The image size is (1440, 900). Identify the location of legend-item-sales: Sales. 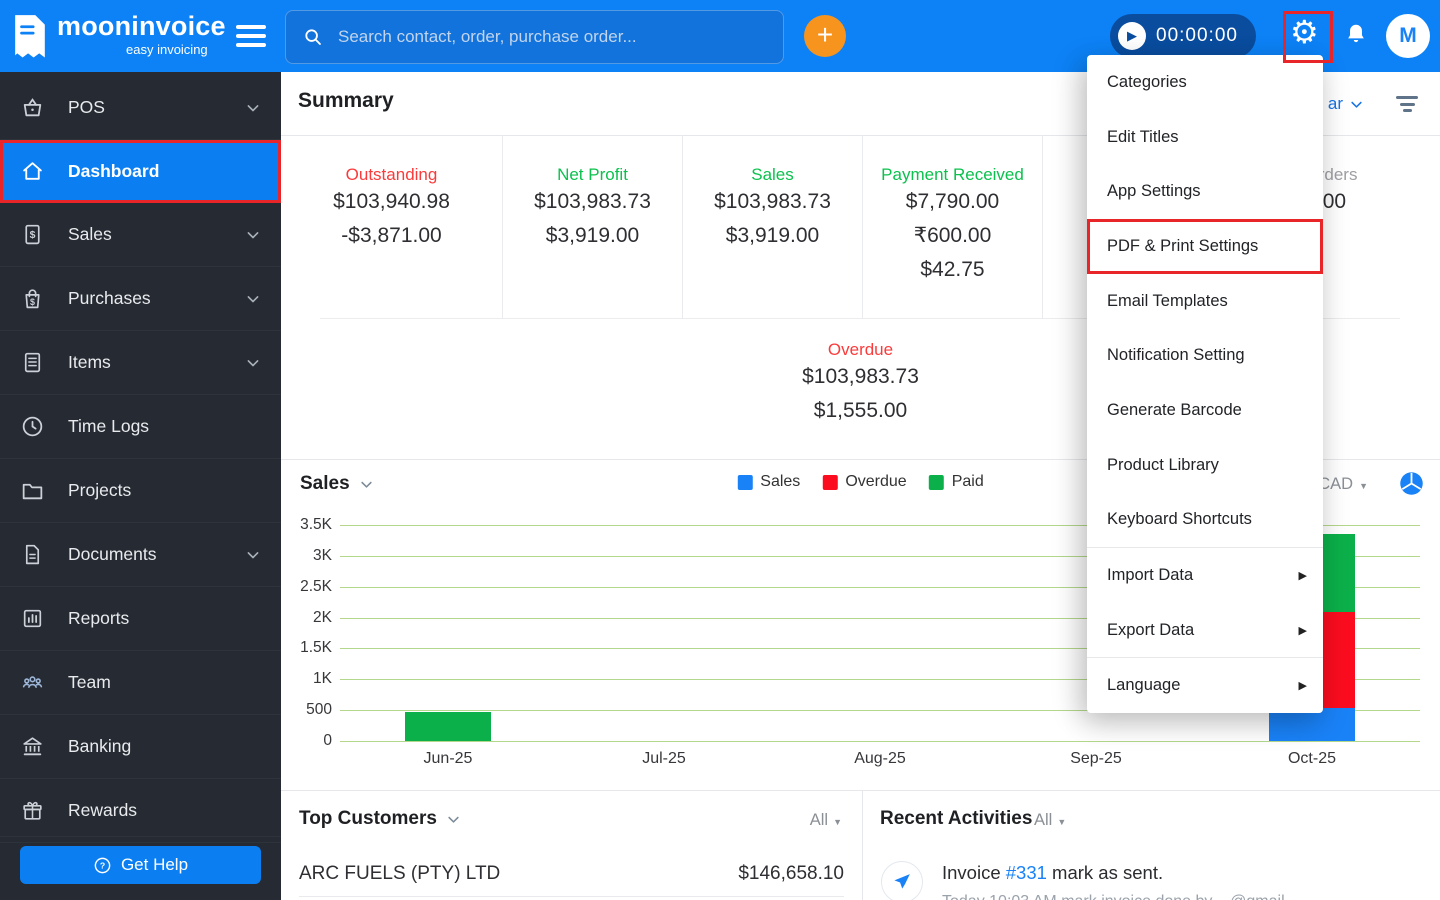
(768, 482).